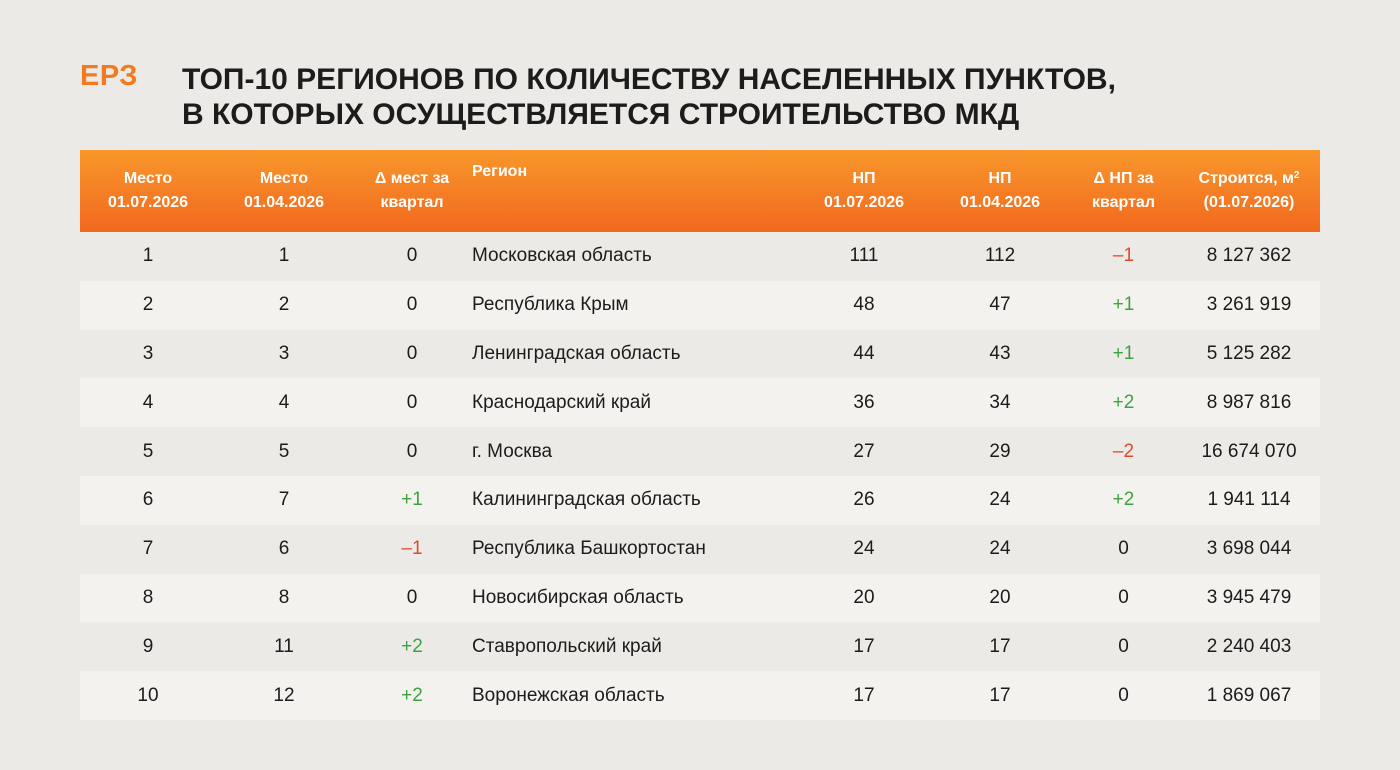 This screenshot has height=770, width=1400. Describe the element at coordinates (148, 305) in the screenshot. I see `cell-place-now: 2` at that location.